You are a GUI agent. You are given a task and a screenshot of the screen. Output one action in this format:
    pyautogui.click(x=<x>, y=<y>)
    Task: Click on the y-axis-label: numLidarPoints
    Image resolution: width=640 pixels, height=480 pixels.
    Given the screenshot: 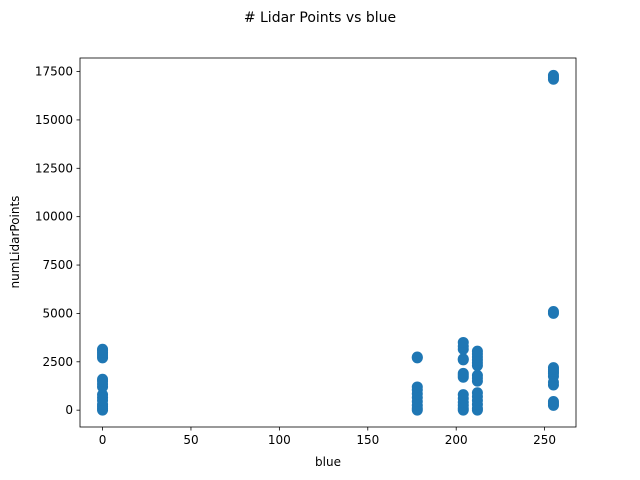 What is the action you would take?
    pyautogui.click(x=15, y=242)
    